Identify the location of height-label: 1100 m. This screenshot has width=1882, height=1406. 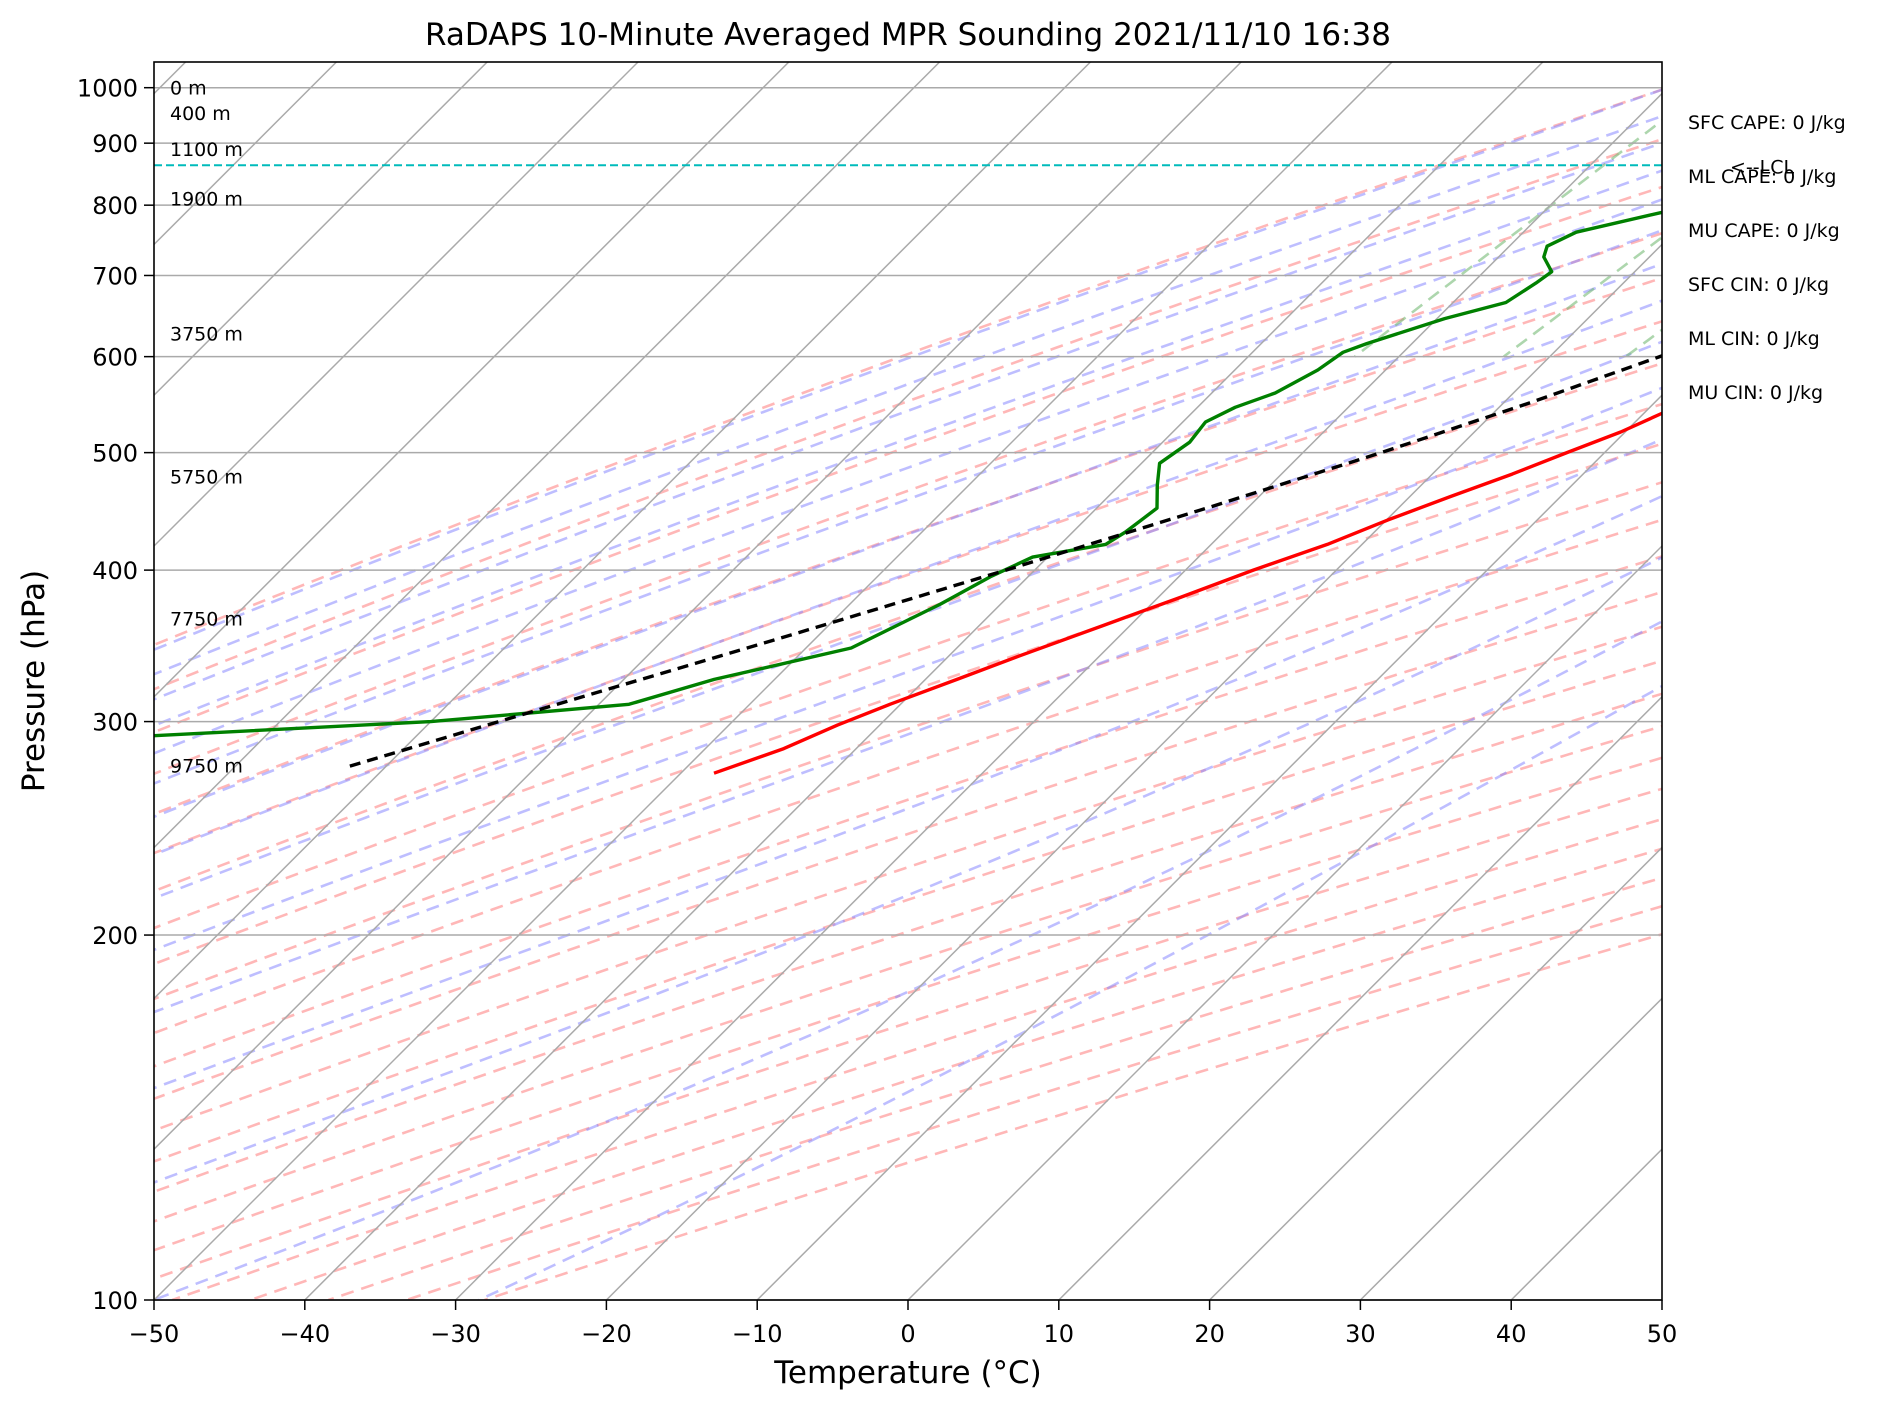
(206, 150).